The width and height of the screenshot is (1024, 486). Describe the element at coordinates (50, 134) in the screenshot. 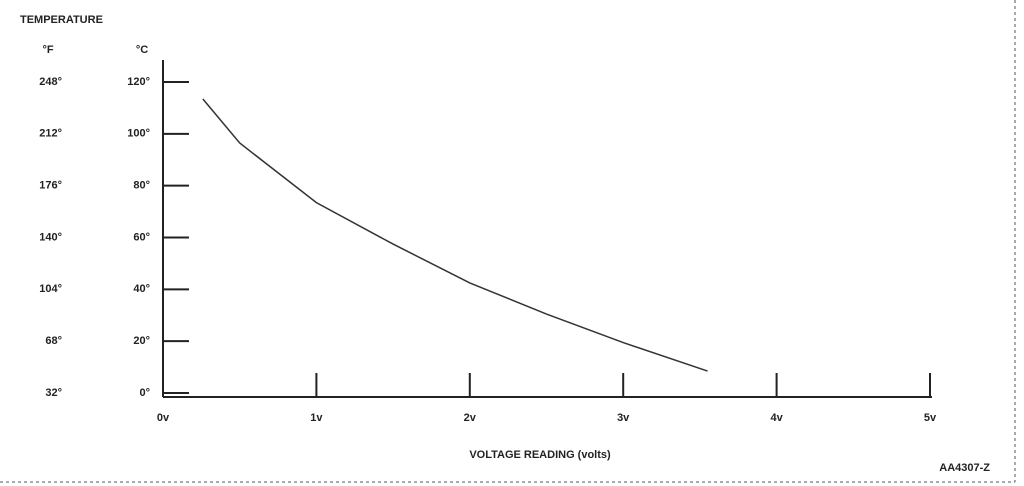

I see `y2-tick-label: 212°` at that location.